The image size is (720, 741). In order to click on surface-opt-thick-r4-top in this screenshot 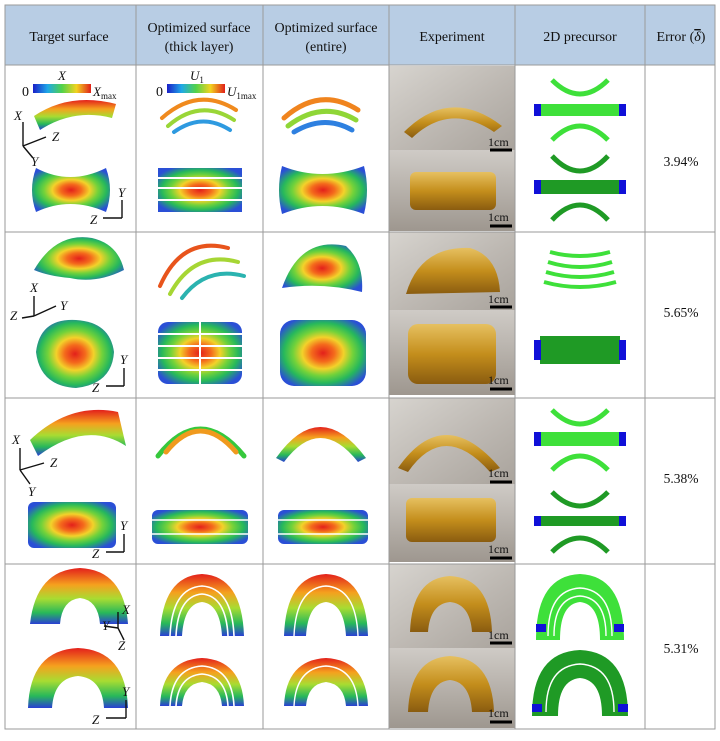, I will do `click(202, 605)`.